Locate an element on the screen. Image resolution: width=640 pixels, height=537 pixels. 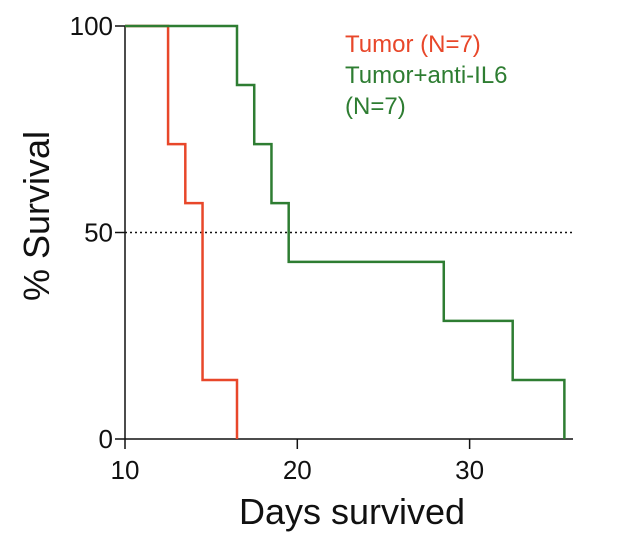
y-tick-label: 50 is located at coordinates (98, 233).